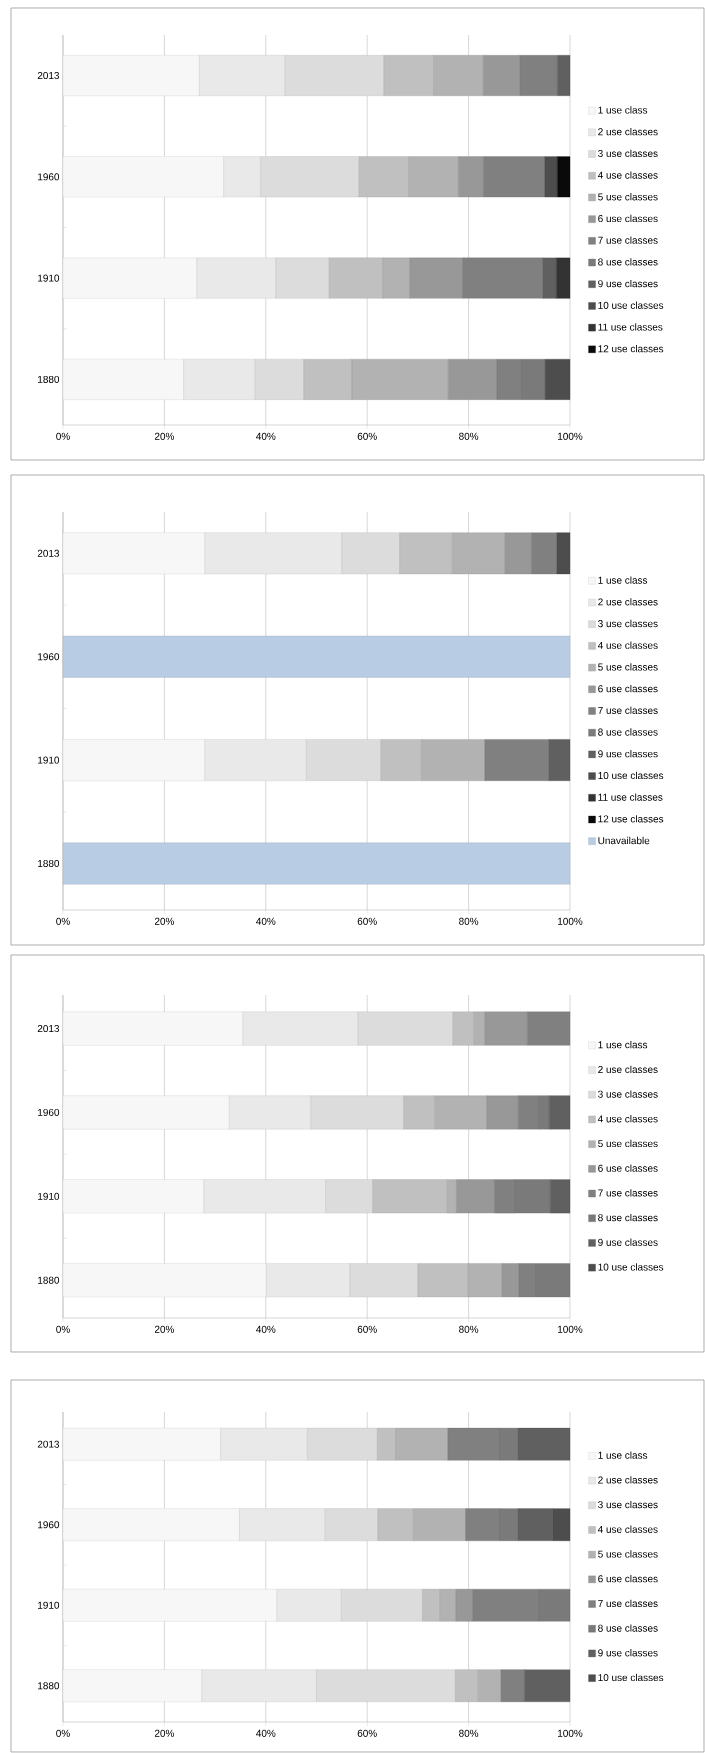  What do you see at coordinates (624, 840) in the screenshot?
I see `legend-label: Unavailable` at bounding box center [624, 840].